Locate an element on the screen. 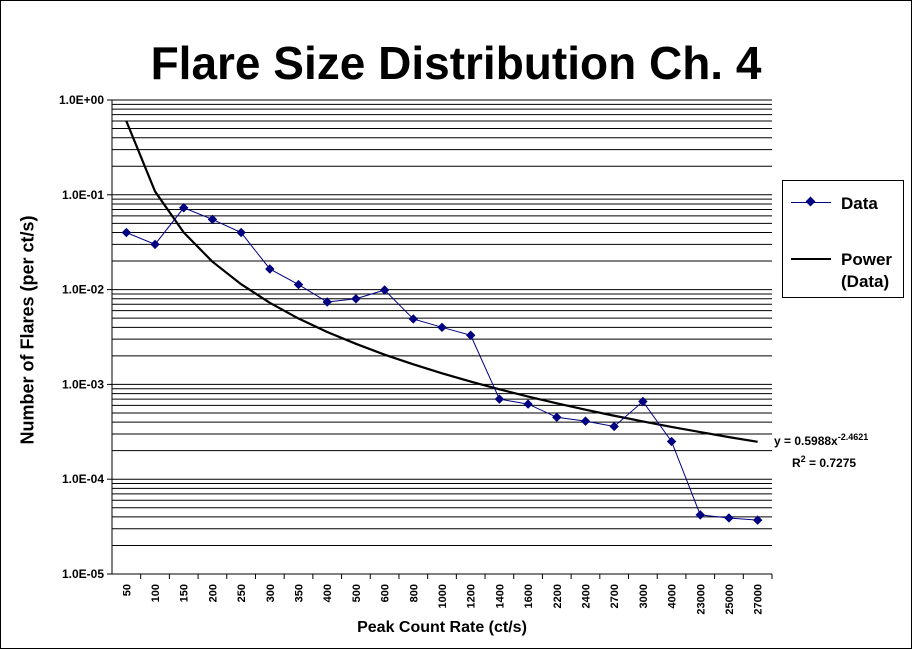 The width and height of the screenshot is (912, 649). legend-data-swatch is located at coordinates (811, 203).